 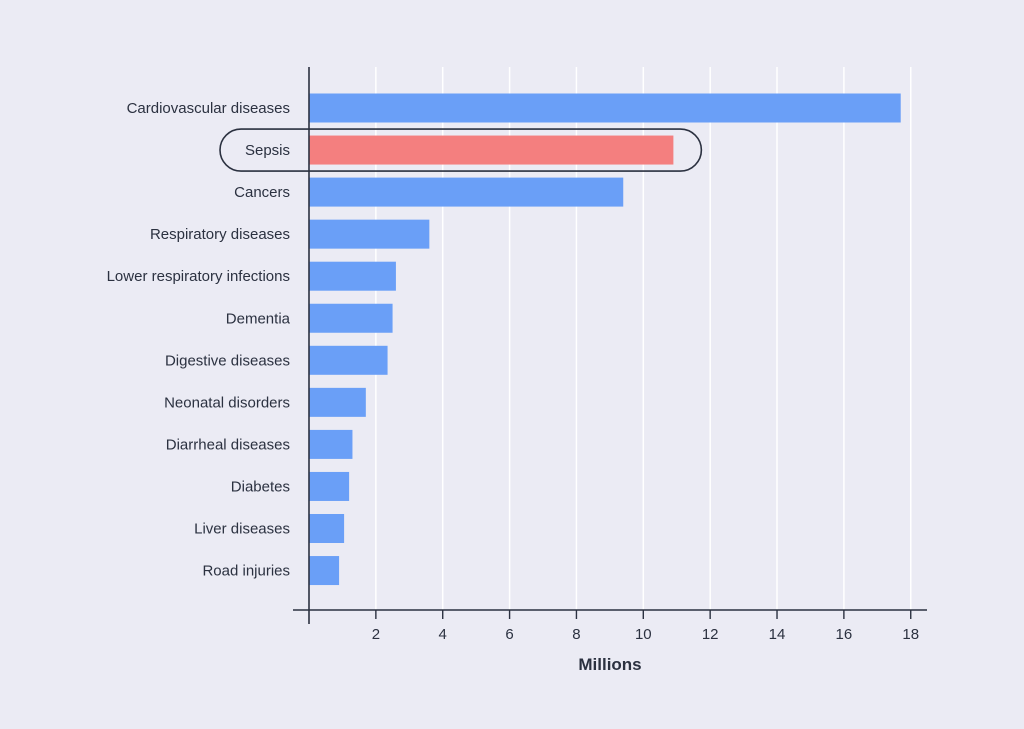 I want to click on category-label: Respiratory diseases, so click(x=220, y=234).